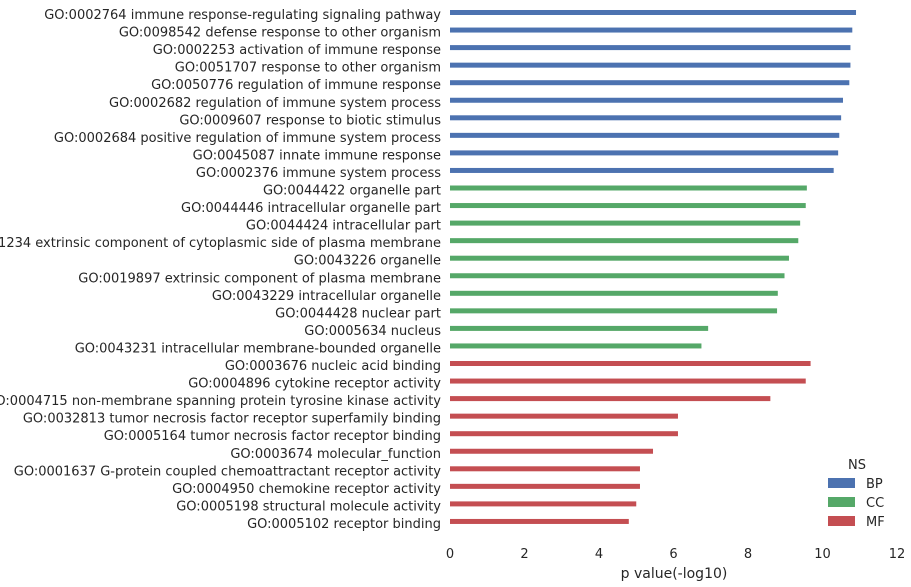  Describe the element at coordinates (856, 503) in the screenshot. I see `legend-entries-group: BP CC MF` at that location.